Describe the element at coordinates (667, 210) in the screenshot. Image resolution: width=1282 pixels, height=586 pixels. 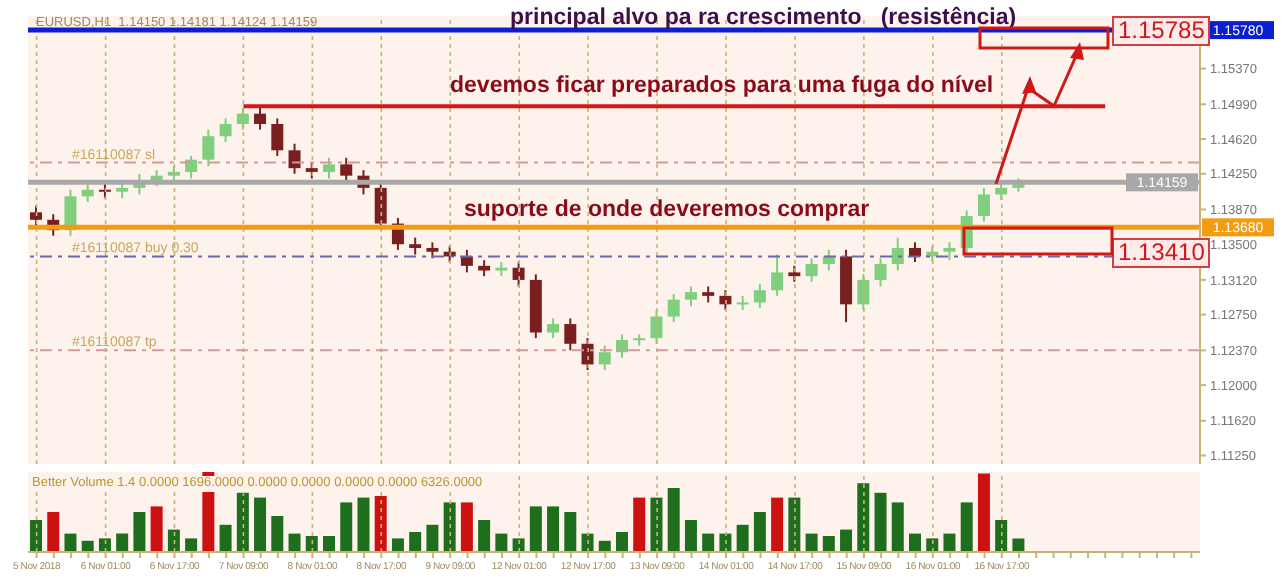
I see `annotation: suporte de onde deveremos comprar` at that location.